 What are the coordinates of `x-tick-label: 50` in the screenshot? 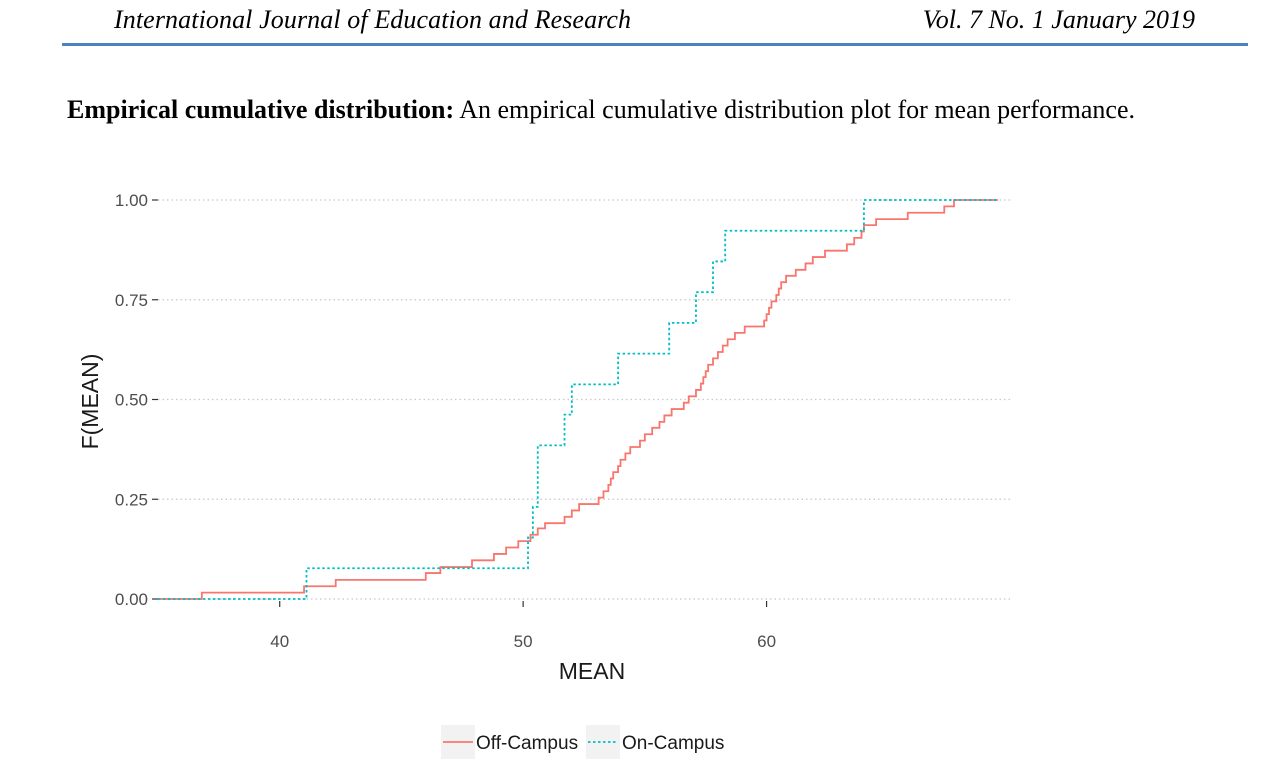 It's located at (523, 641).